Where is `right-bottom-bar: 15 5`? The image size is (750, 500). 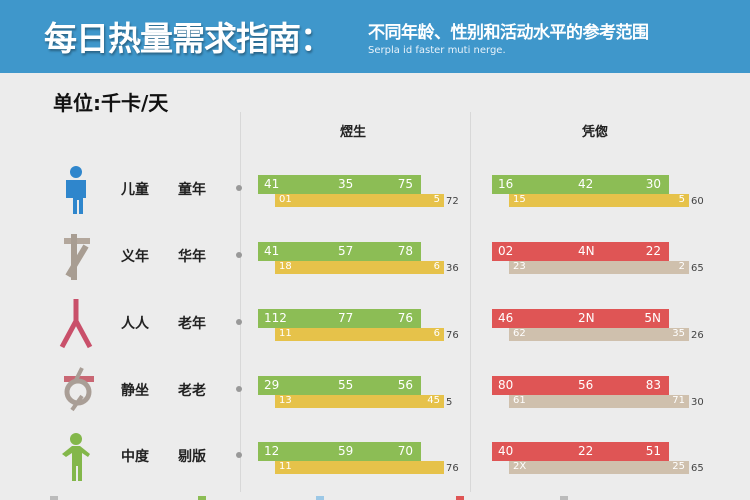 right-bottom-bar: 15 5 is located at coordinates (599, 200).